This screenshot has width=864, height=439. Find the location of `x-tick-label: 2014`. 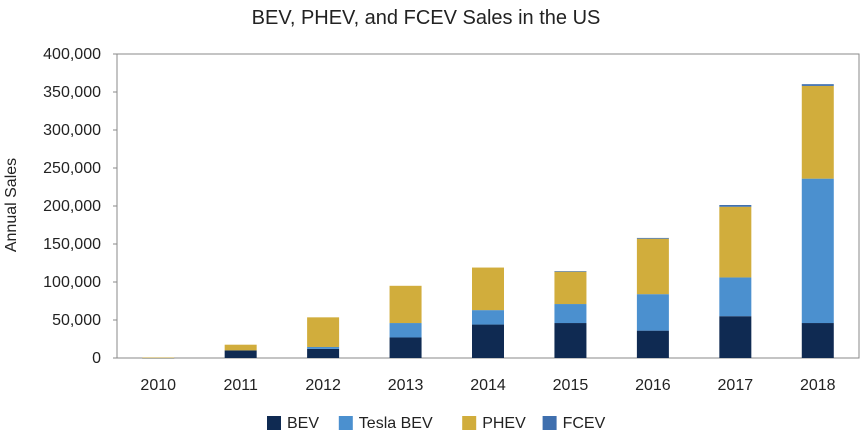

x-tick-label: 2014 is located at coordinates (488, 385).